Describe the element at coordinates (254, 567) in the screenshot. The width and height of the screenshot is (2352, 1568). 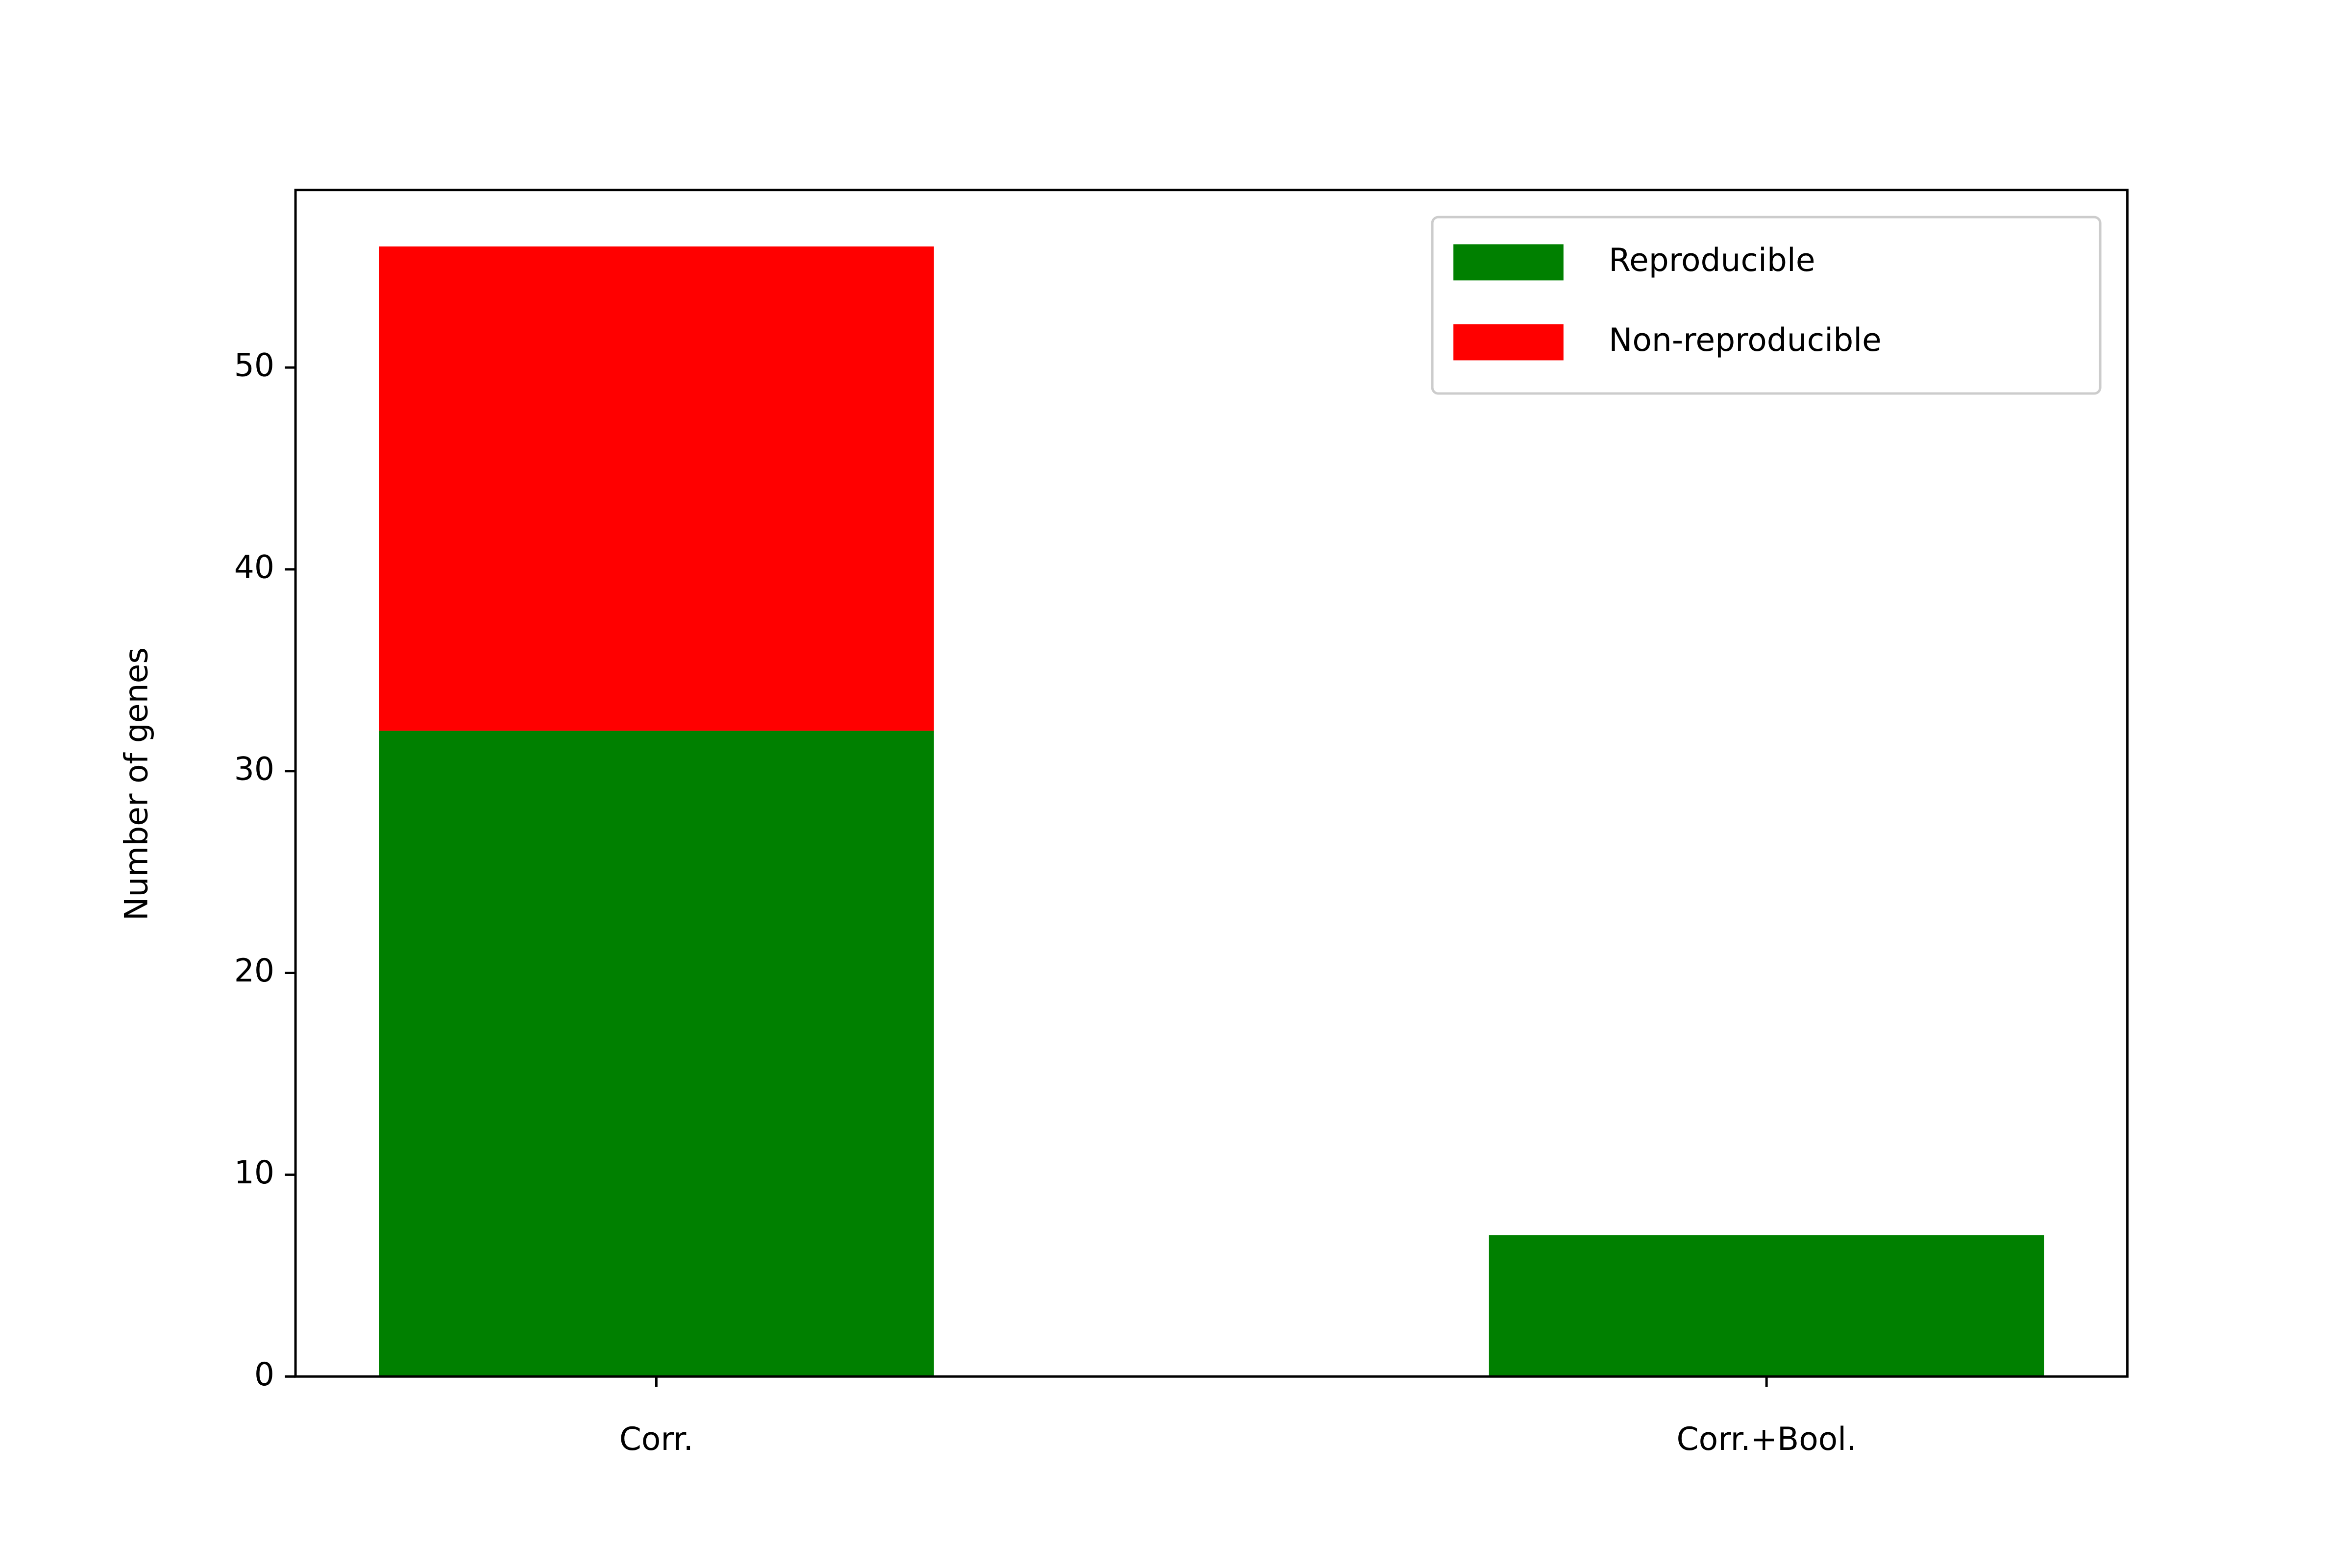
I see `y-tick-label: 40` at that location.